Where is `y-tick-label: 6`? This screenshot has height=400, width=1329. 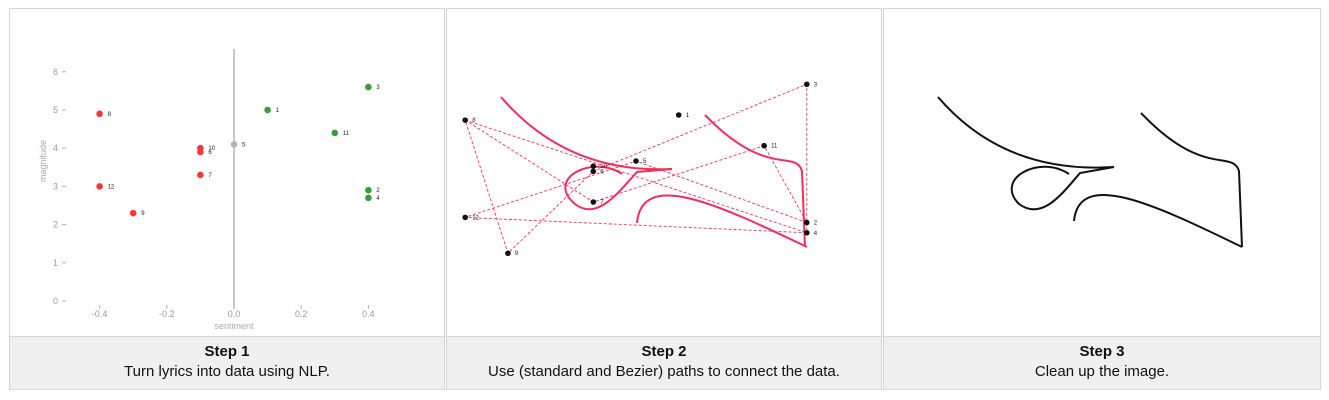 y-tick-label: 6 is located at coordinates (55, 72).